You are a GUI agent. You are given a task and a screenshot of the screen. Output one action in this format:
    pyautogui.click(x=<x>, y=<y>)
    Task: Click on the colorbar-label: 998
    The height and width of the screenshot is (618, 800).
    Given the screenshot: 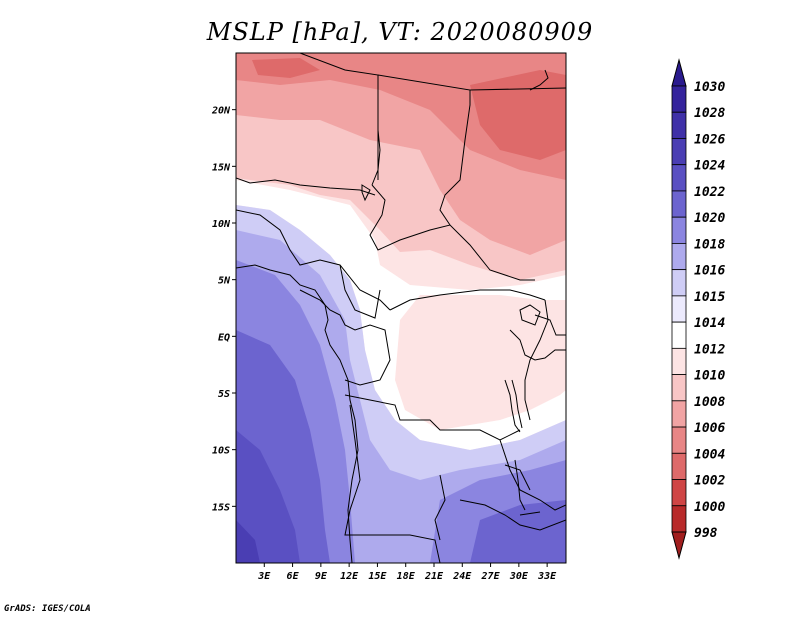 What is the action you would take?
    pyautogui.click(x=706, y=533)
    